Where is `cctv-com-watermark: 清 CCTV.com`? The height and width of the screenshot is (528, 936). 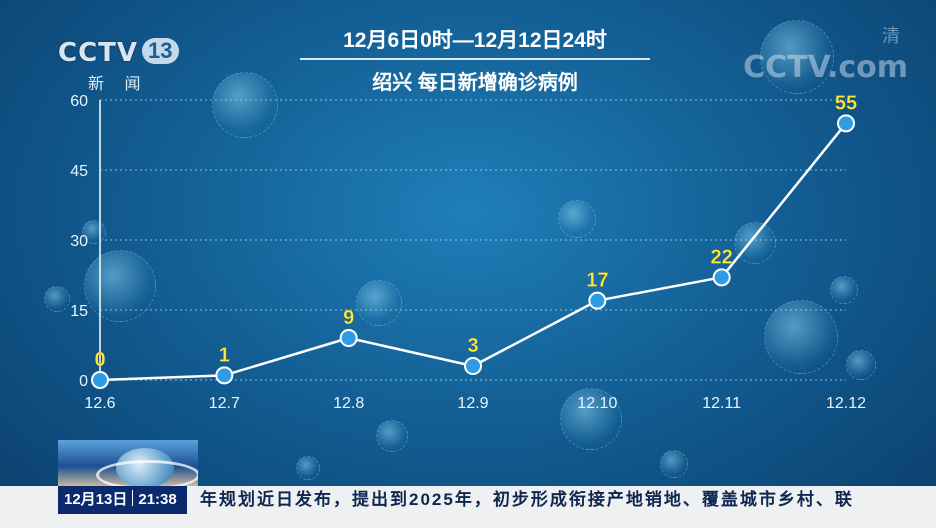 cctv-com-watermark: 清 CCTV.com is located at coordinates (825, 55).